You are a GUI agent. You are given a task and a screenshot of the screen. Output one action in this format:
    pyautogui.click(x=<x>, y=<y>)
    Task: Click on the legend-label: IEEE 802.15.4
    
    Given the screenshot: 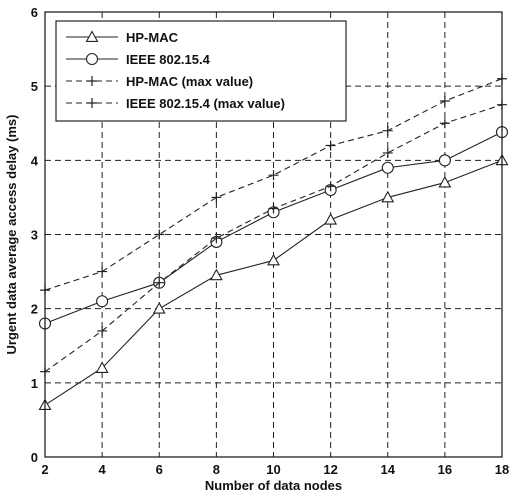 What is the action you would take?
    pyautogui.click(x=168, y=59)
    